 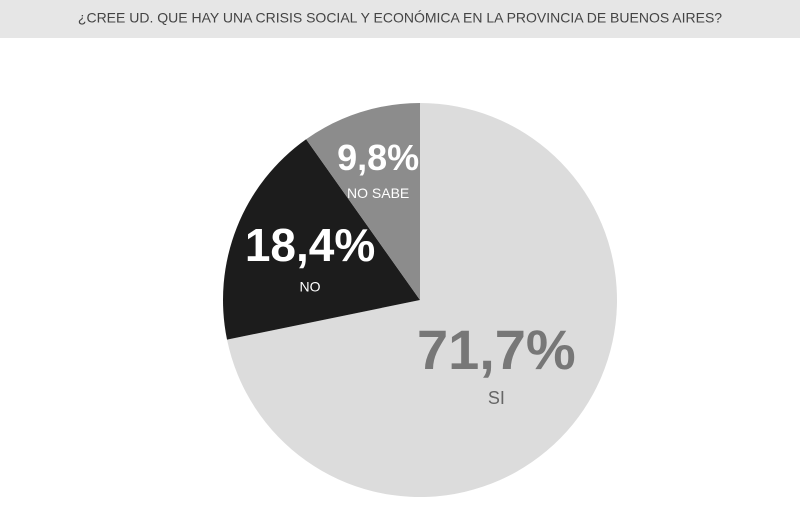 What do you see at coordinates (310, 287) in the screenshot?
I see `category-label: NO` at bounding box center [310, 287].